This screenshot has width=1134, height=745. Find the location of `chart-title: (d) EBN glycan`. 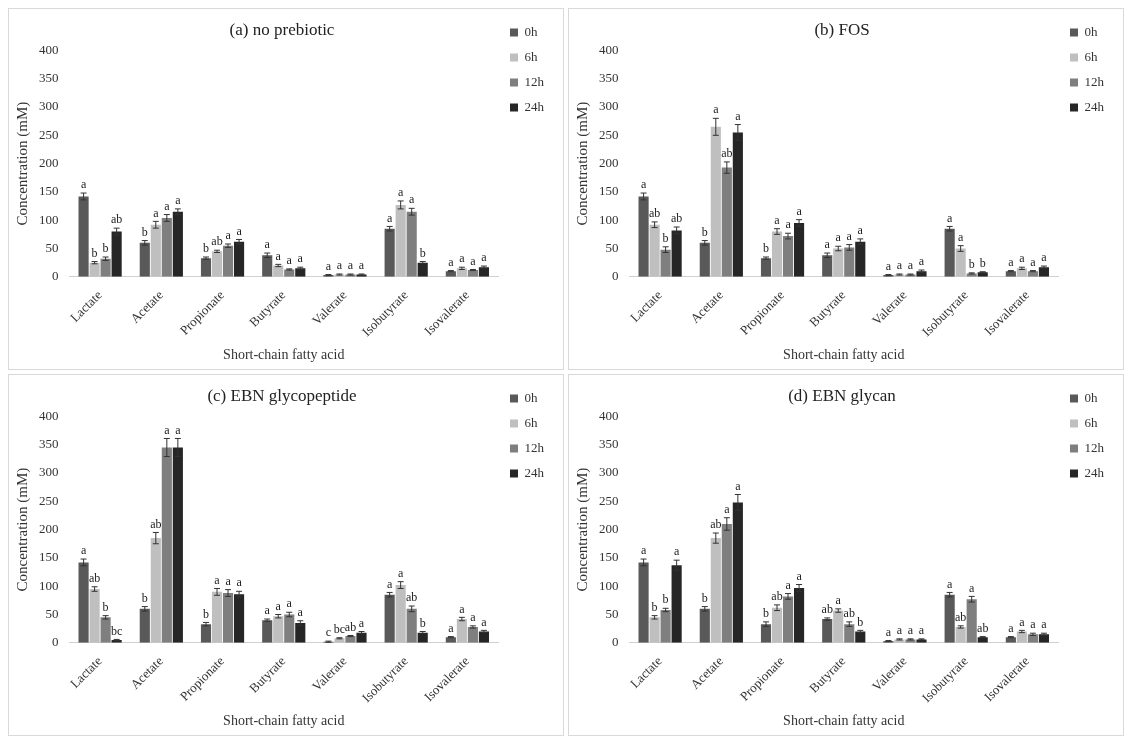

chart-title: (d) EBN glycan is located at coordinates (842, 395).